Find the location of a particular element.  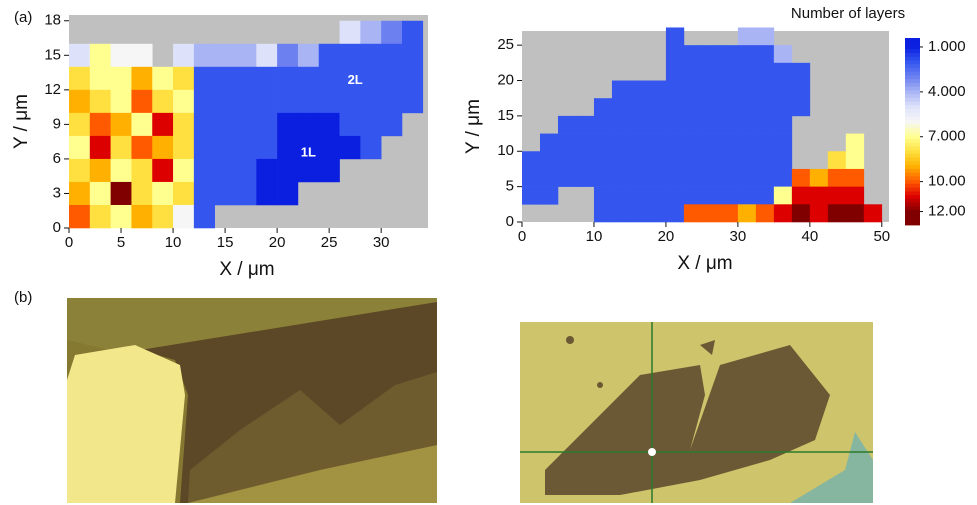

y-tick-label: 20 is located at coordinates (505, 79).